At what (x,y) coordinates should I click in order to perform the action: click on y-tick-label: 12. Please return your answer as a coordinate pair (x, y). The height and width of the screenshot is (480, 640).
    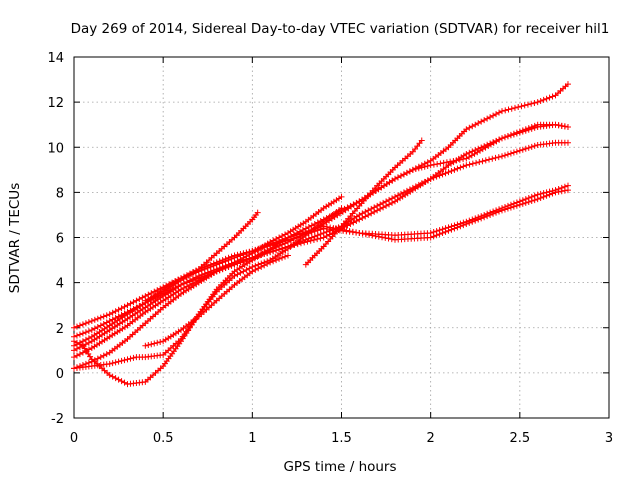
    Looking at the image, I should click on (55, 103).